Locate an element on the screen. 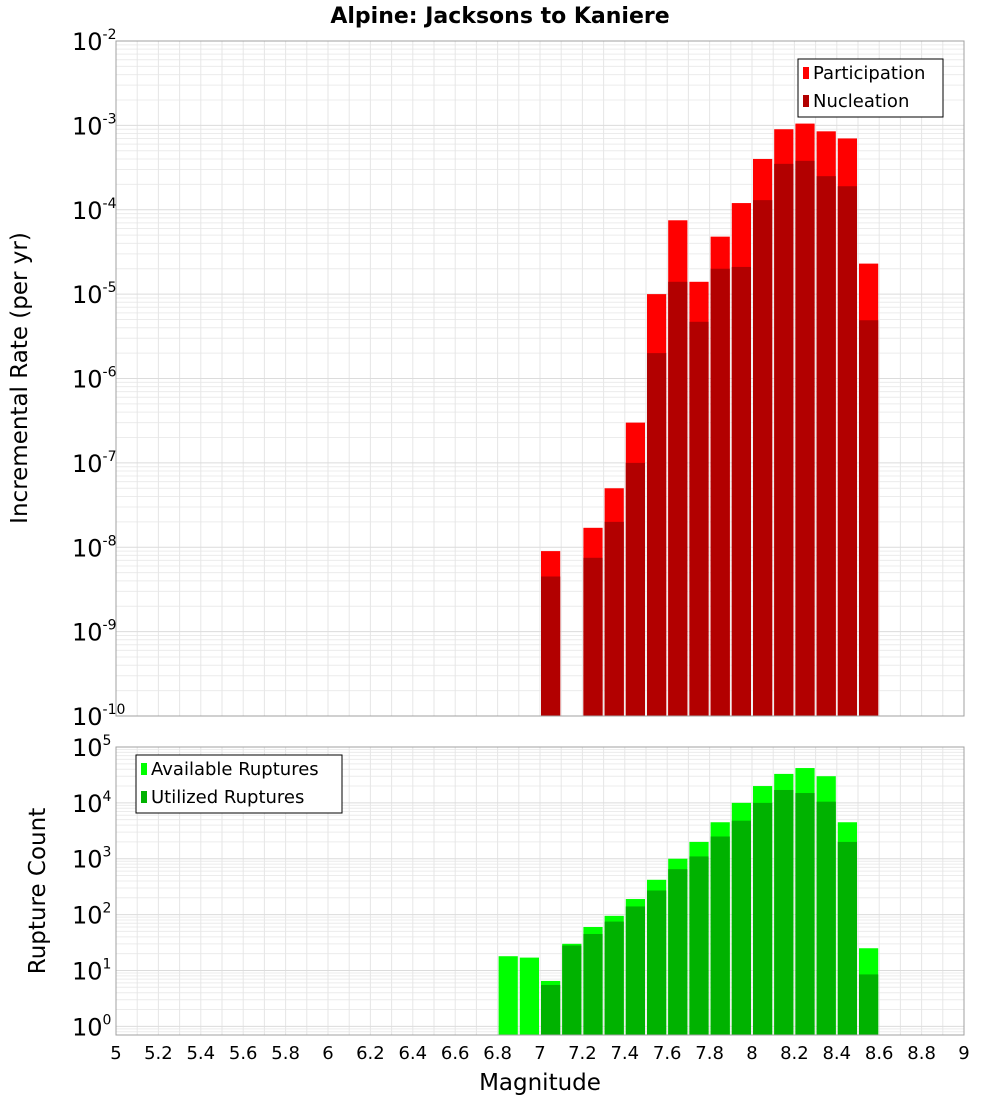 The height and width of the screenshot is (1100, 1000). y-tick-label: 10⁻⁴ is located at coordinates (94, 210).